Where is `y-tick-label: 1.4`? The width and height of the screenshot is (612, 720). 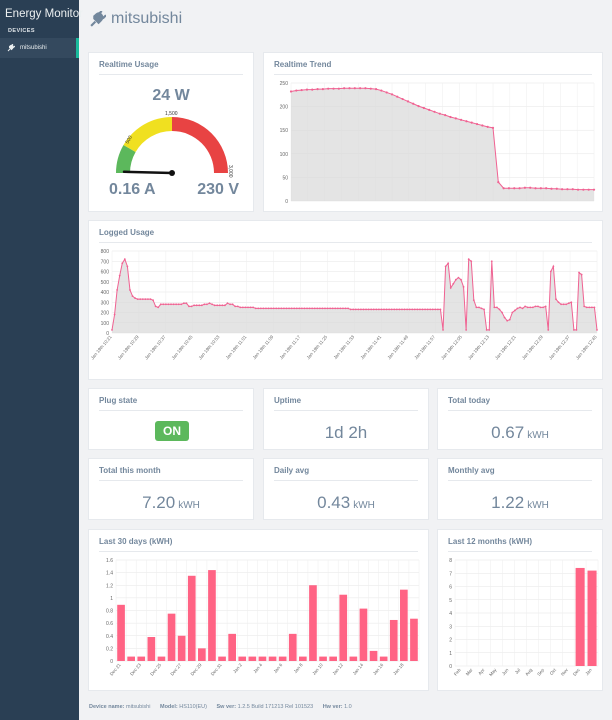
y-tick-label: 1.4 is located at coordinates (109, 574).